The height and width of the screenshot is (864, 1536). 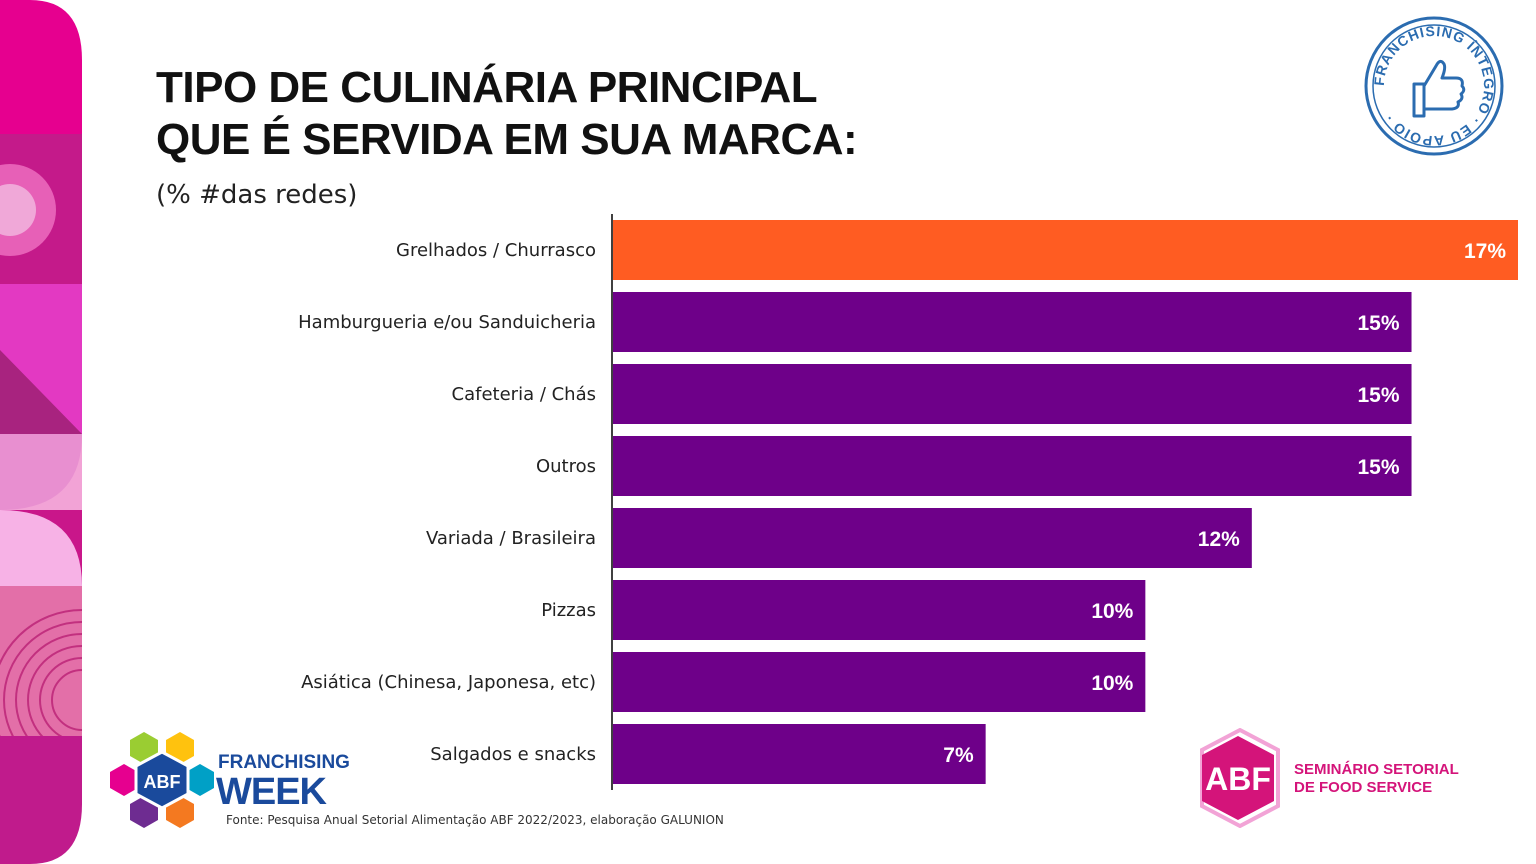 I want to click on category-label-2: Hamburgueria e/ou Sanduicheria, so click(x=447, y=322).